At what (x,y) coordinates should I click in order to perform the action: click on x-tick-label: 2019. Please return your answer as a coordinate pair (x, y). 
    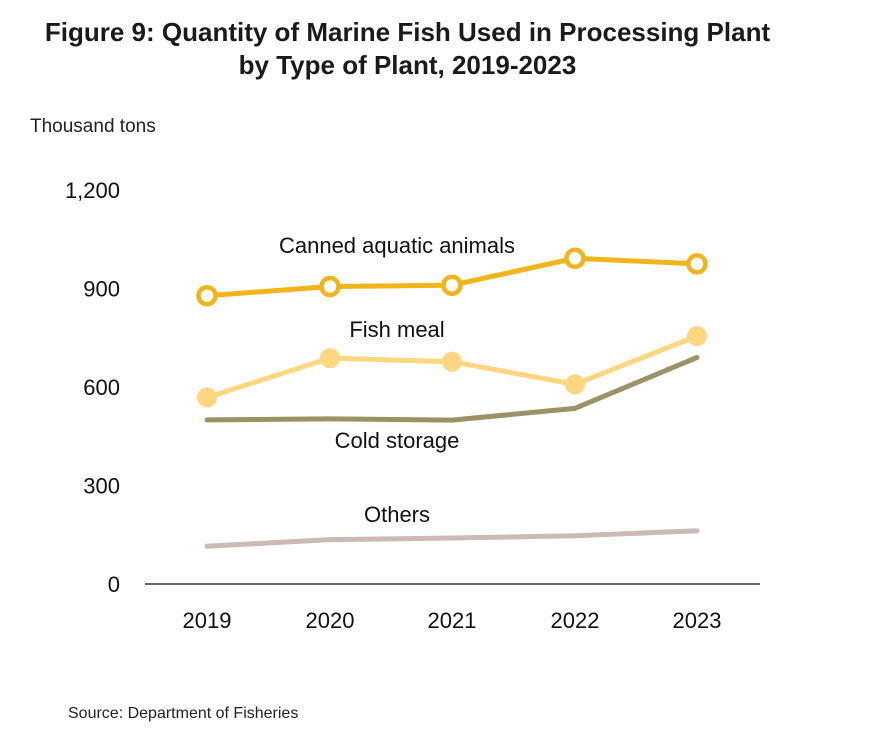
    Looking at the image, I should click on (207, 620).